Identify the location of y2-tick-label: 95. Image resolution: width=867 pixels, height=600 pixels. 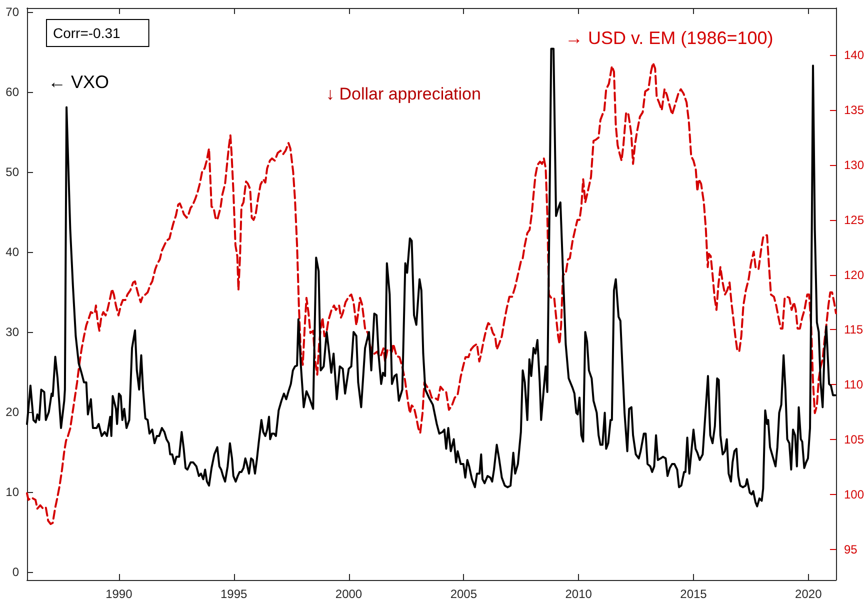
(851, 549).